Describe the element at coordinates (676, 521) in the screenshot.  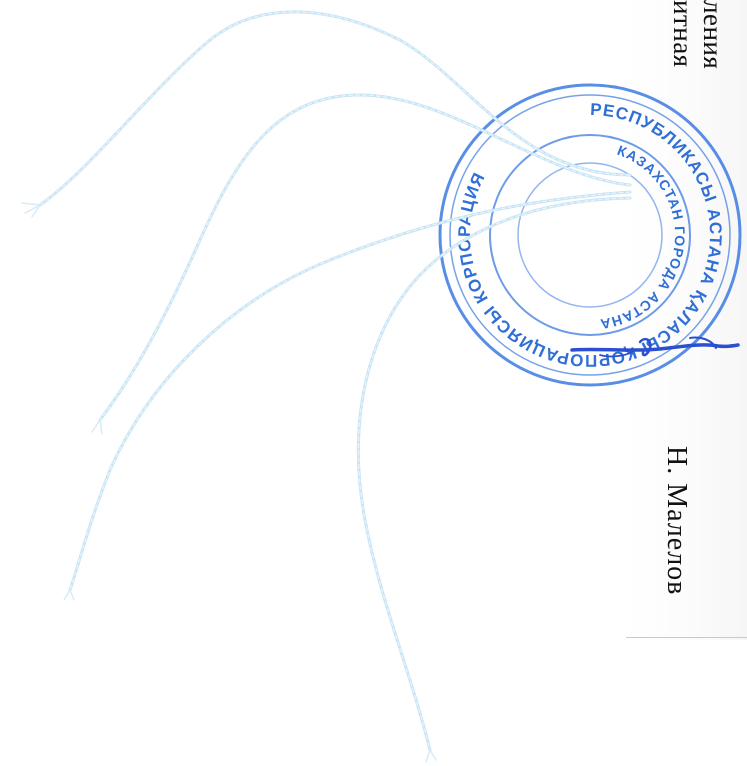
I see `signer-name: Н. Малелов` at that location.